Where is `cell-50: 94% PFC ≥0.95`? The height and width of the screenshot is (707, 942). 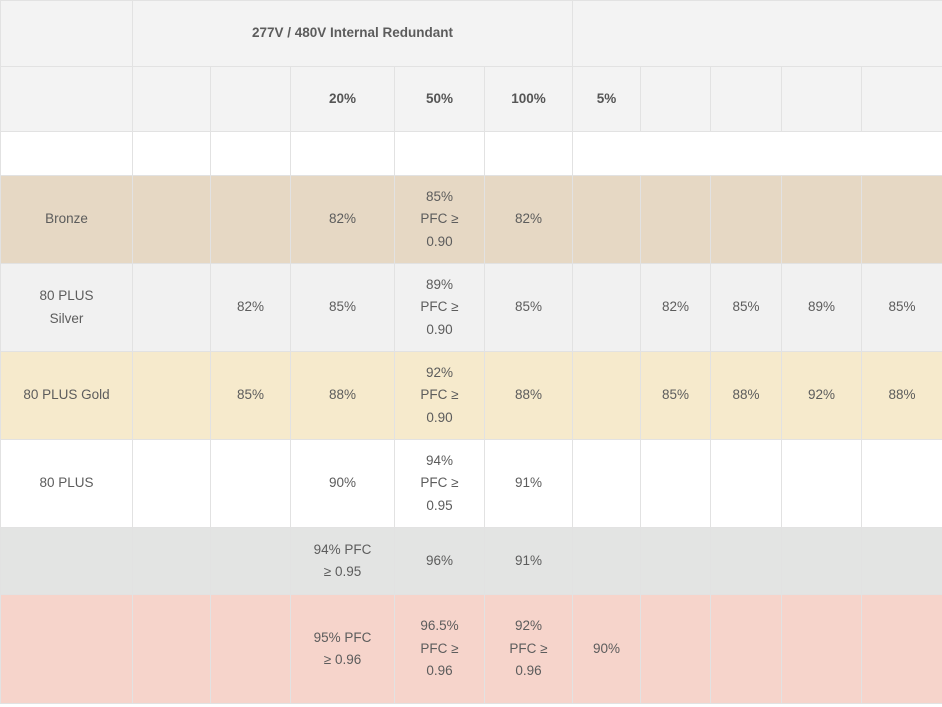 cell-50: 94% PFC ≥0.95 is located at coordinates (439, 483).